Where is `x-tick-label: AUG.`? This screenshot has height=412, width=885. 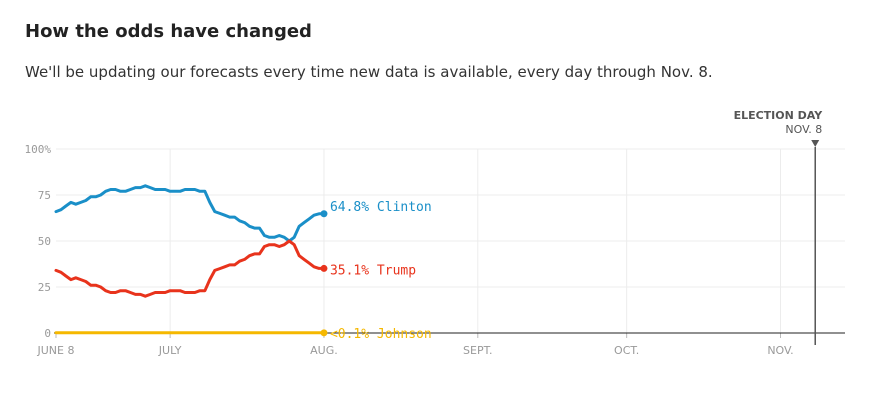 x-tick-label: AUG. is located at coordinates (324, 350).